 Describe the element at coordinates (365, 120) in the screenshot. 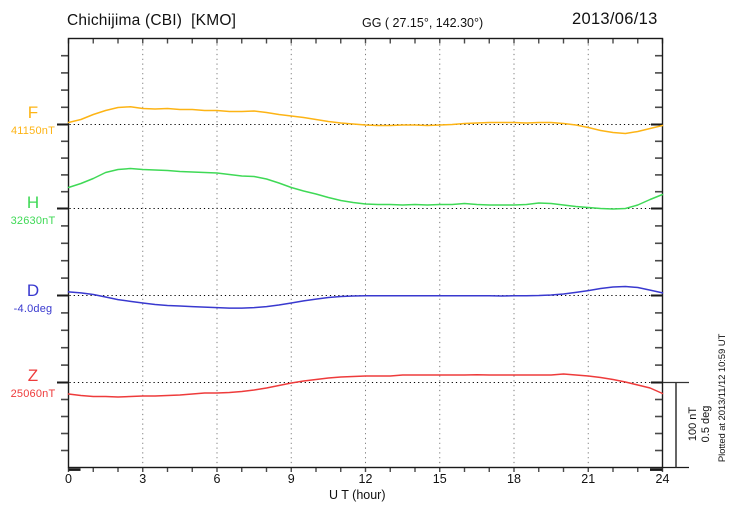

I see `trace-F` at that location.